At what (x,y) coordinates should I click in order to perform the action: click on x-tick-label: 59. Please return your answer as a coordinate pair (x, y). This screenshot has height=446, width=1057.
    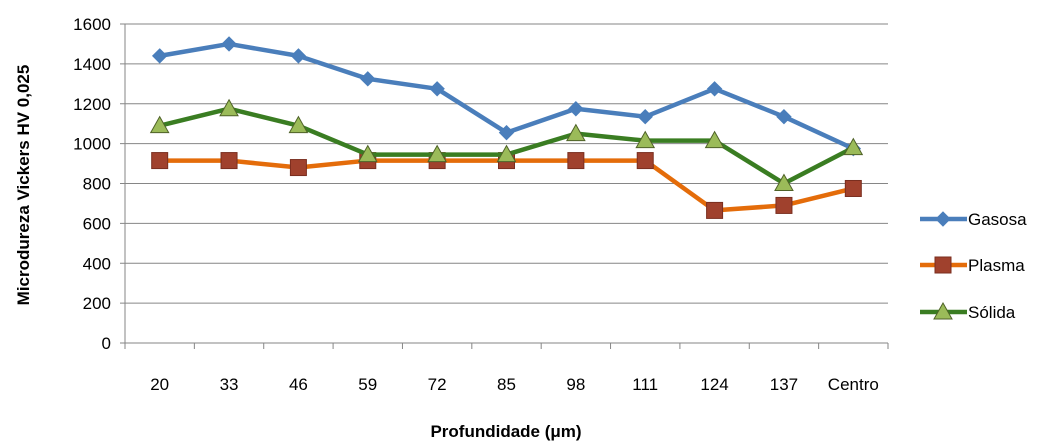
    Looking at the image, I should click on (367, 384).